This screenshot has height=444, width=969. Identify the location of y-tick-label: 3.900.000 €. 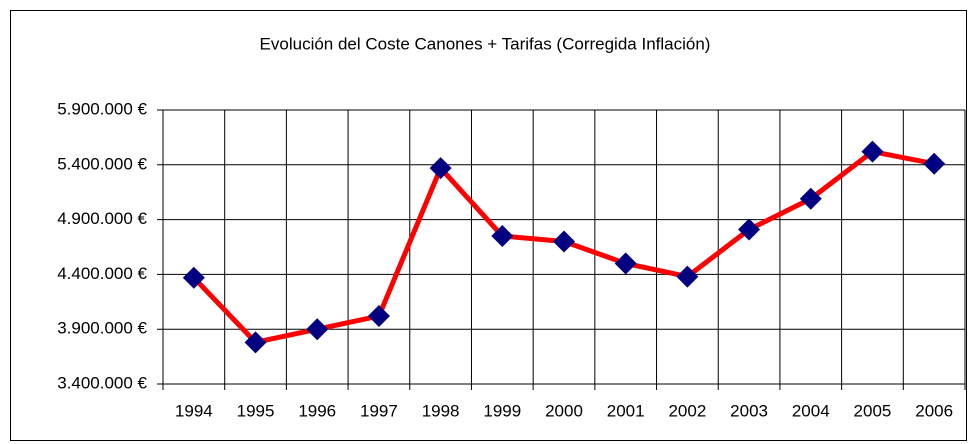
(102, 328).